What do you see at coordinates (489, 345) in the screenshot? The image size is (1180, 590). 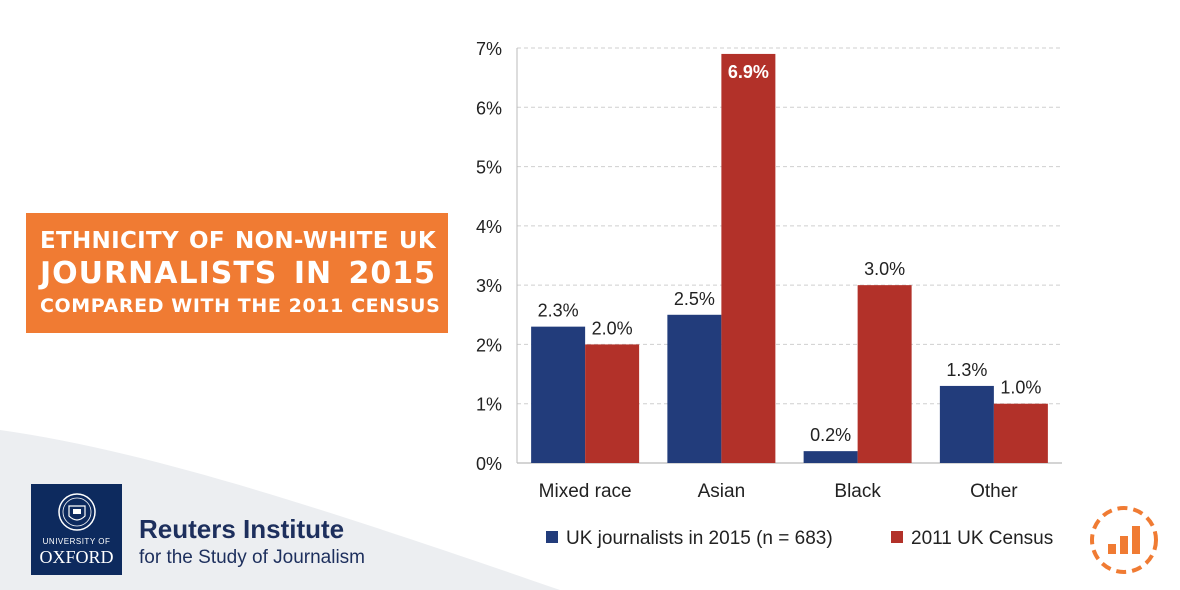 I see `y-tick-label: 2%` at bounding box center [489, 345].